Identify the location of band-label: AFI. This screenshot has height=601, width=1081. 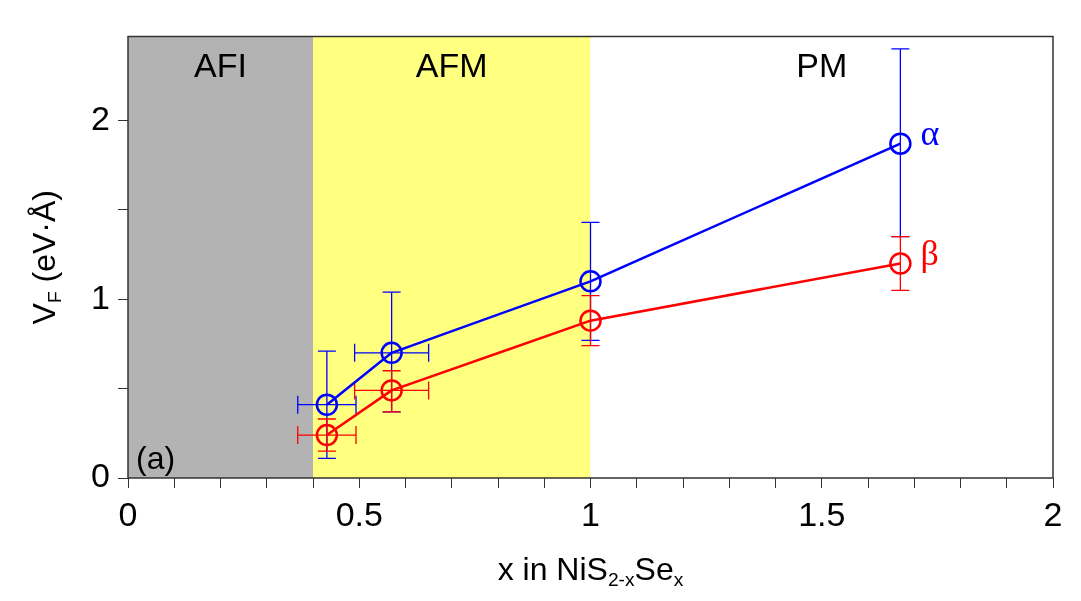
(220, 64).